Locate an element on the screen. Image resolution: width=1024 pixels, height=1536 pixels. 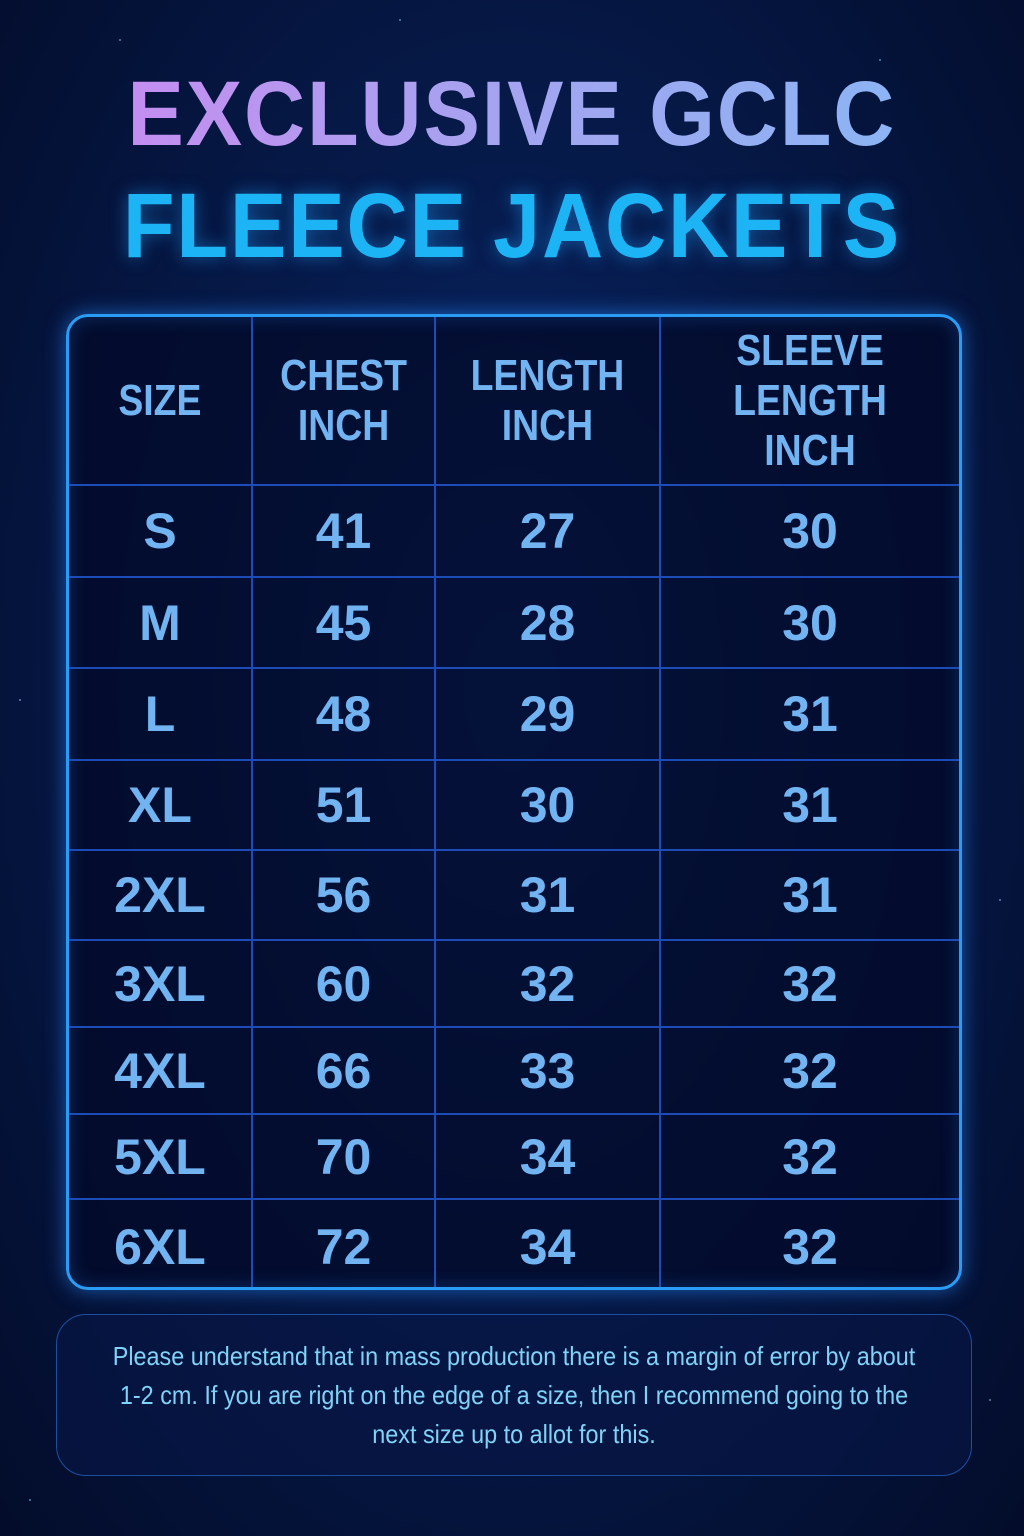
table-row: M 45 28 30 is located at coordinates (514, 621).